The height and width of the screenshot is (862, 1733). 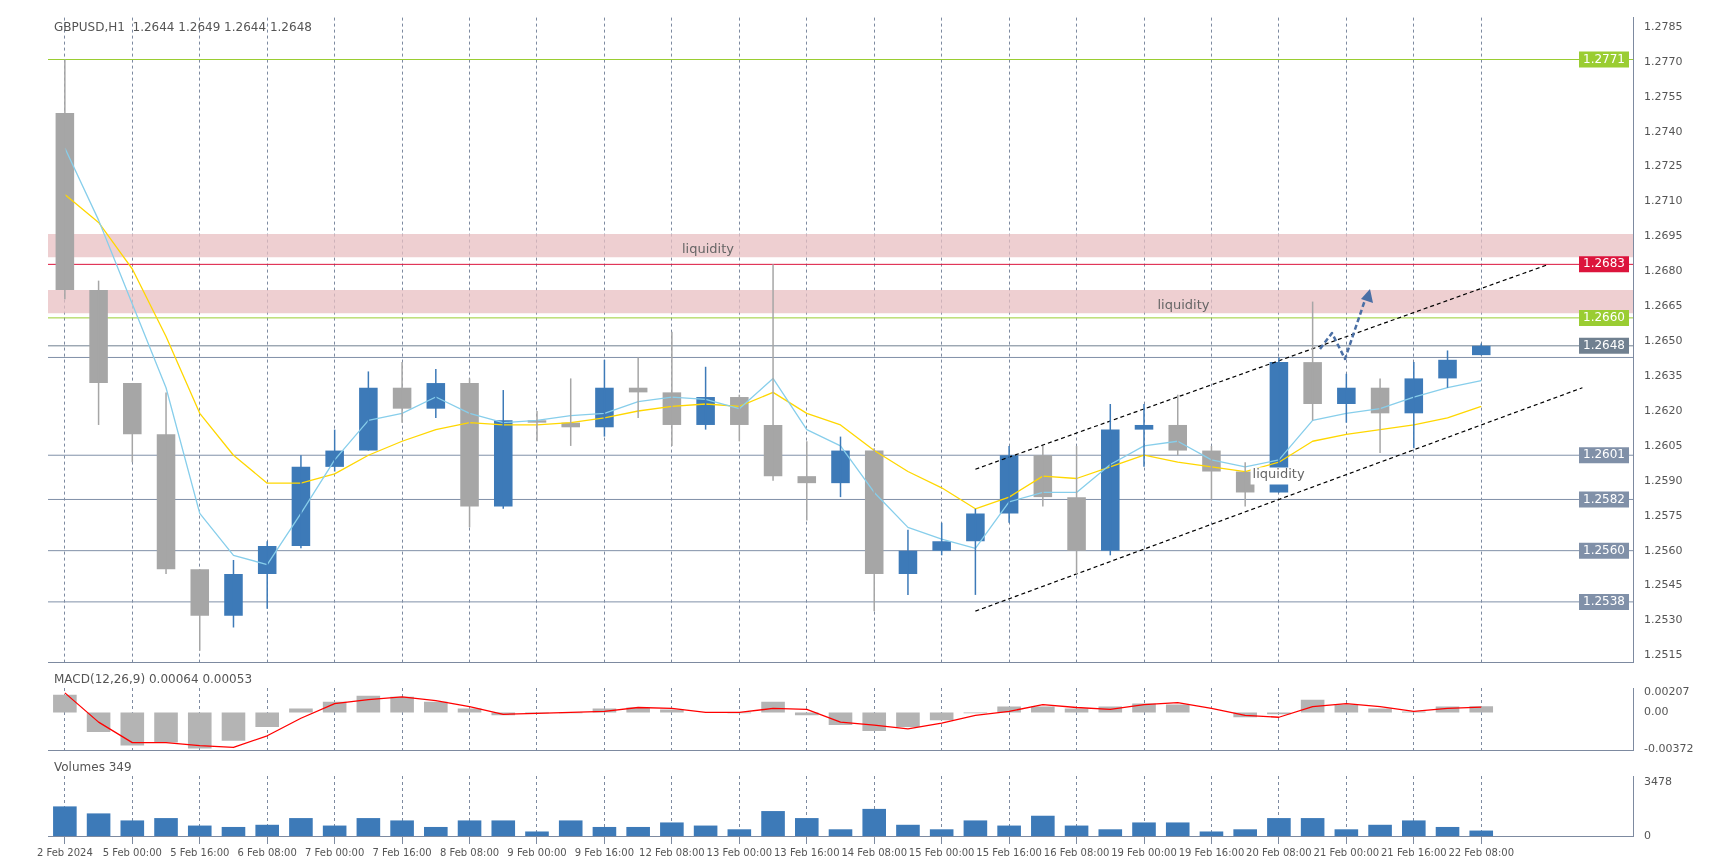 What do you see at coordinates (200, 852) in the screenshot?
I see `x-tick-label: 5 Feb 16:00` at bounding box center [200, 852].